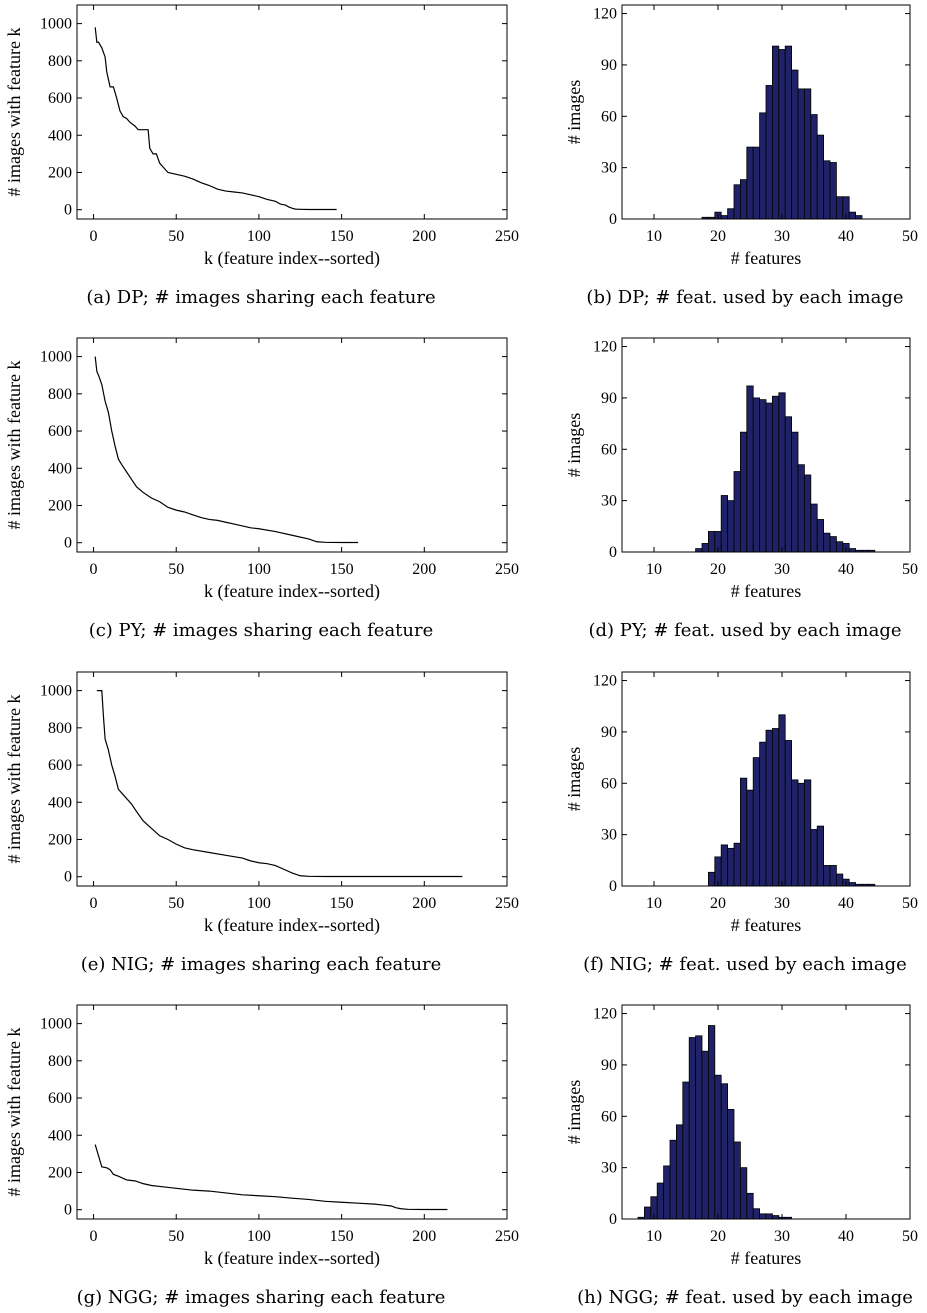  Describe the element at coordinates (60, 135) in the screenshot. I see `y-tick-label: 400` at that location.